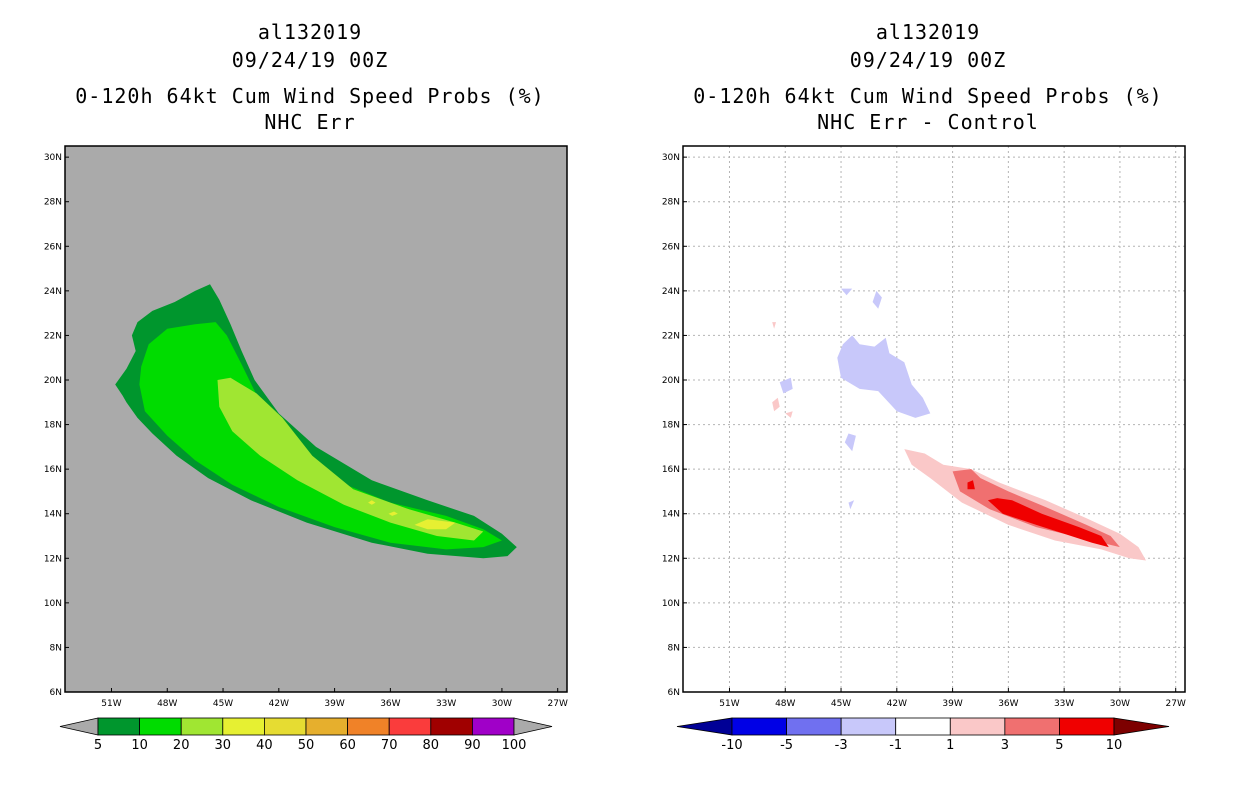 The image size is (1236, 800). I want to click on right-x-tick-label: 36W, so click(1008, 704).